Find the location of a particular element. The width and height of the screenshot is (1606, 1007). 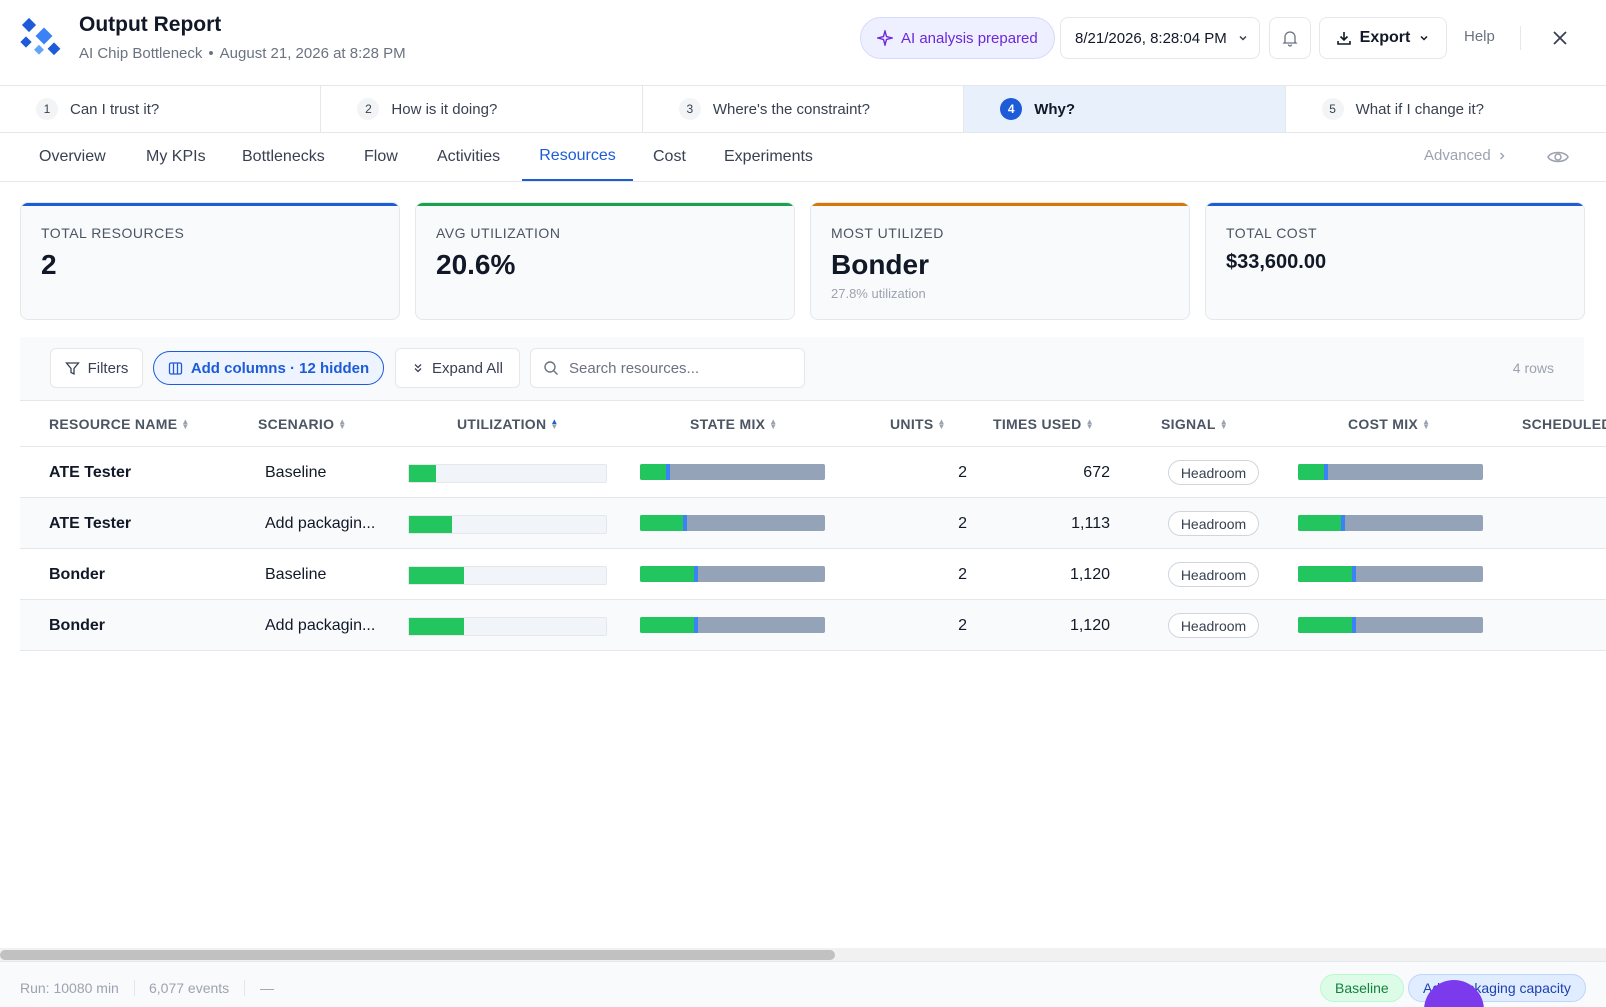

column-header-cost-mix: COST MIX ▲ ▼ is located at coordinates (1389, 424).